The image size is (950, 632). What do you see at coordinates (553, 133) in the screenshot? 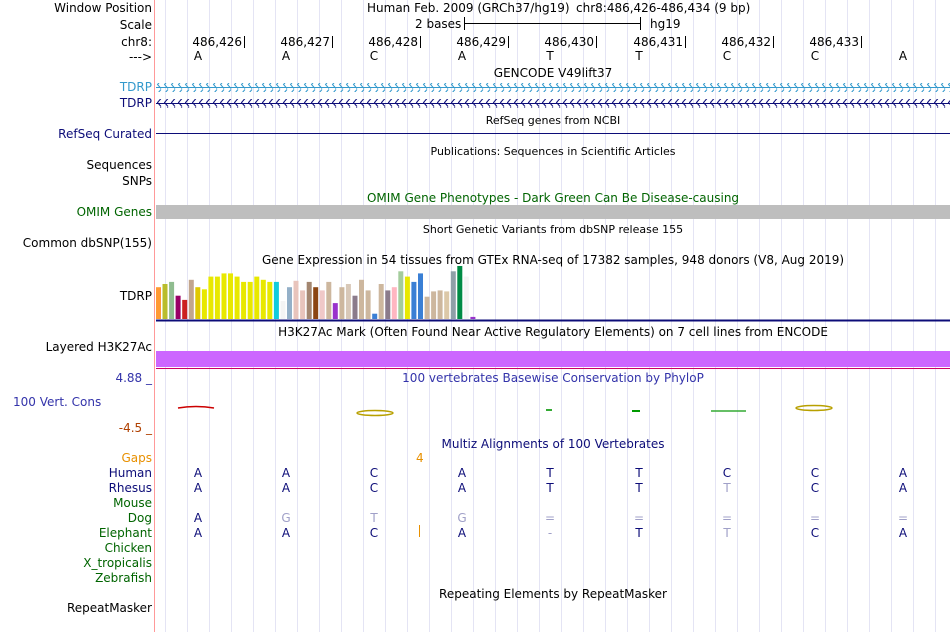
I see `refseq-gene-line` at bounding box center [553, 133].